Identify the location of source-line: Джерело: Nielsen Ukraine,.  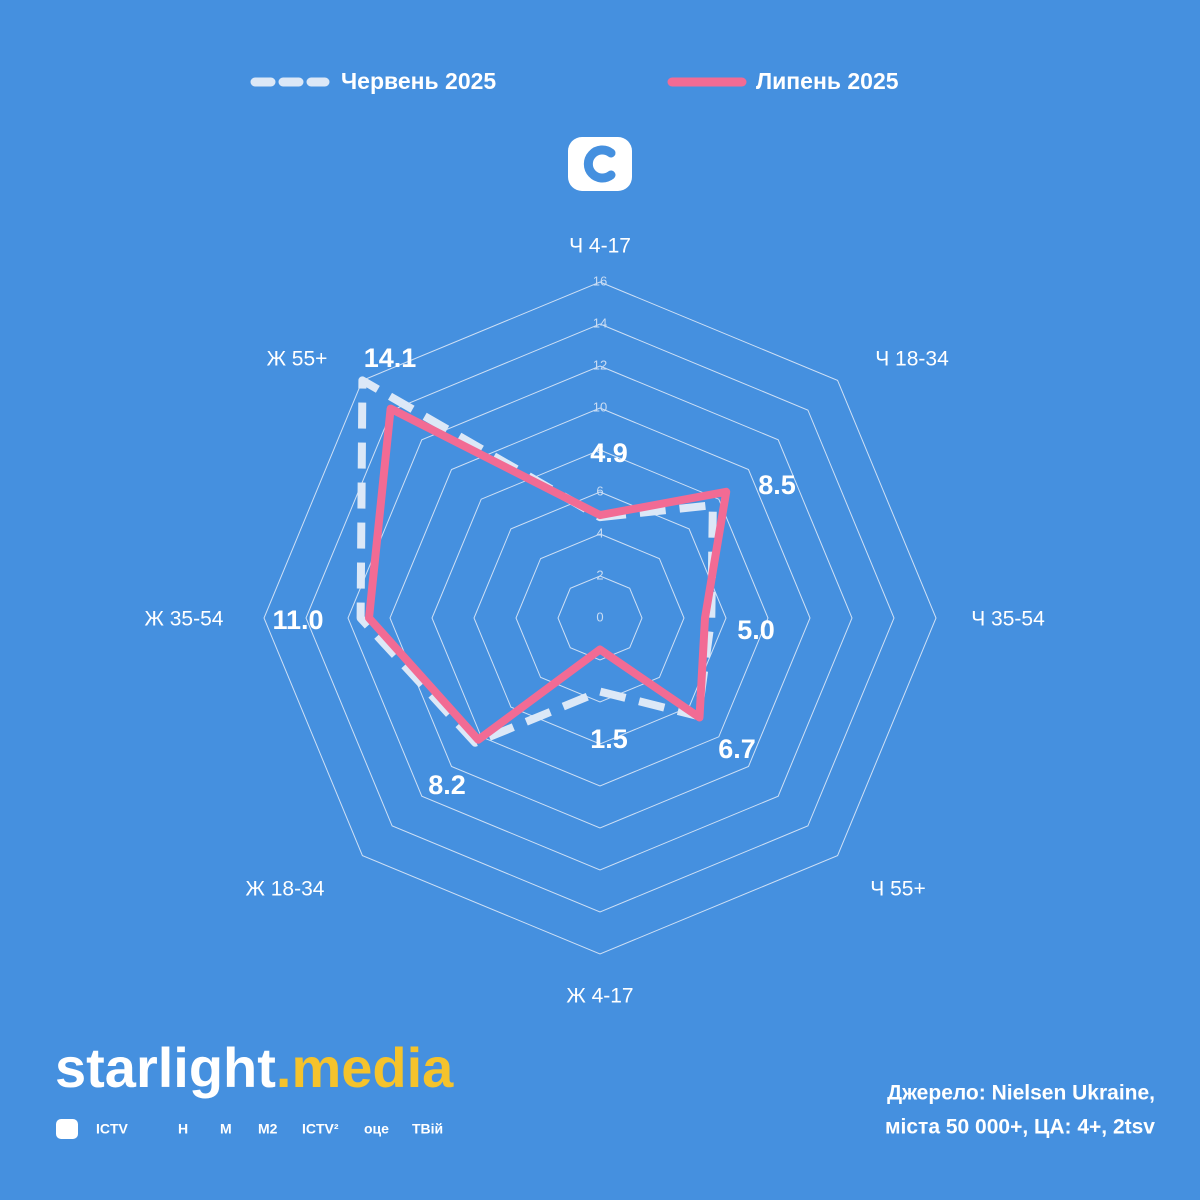
(1021, 1093).